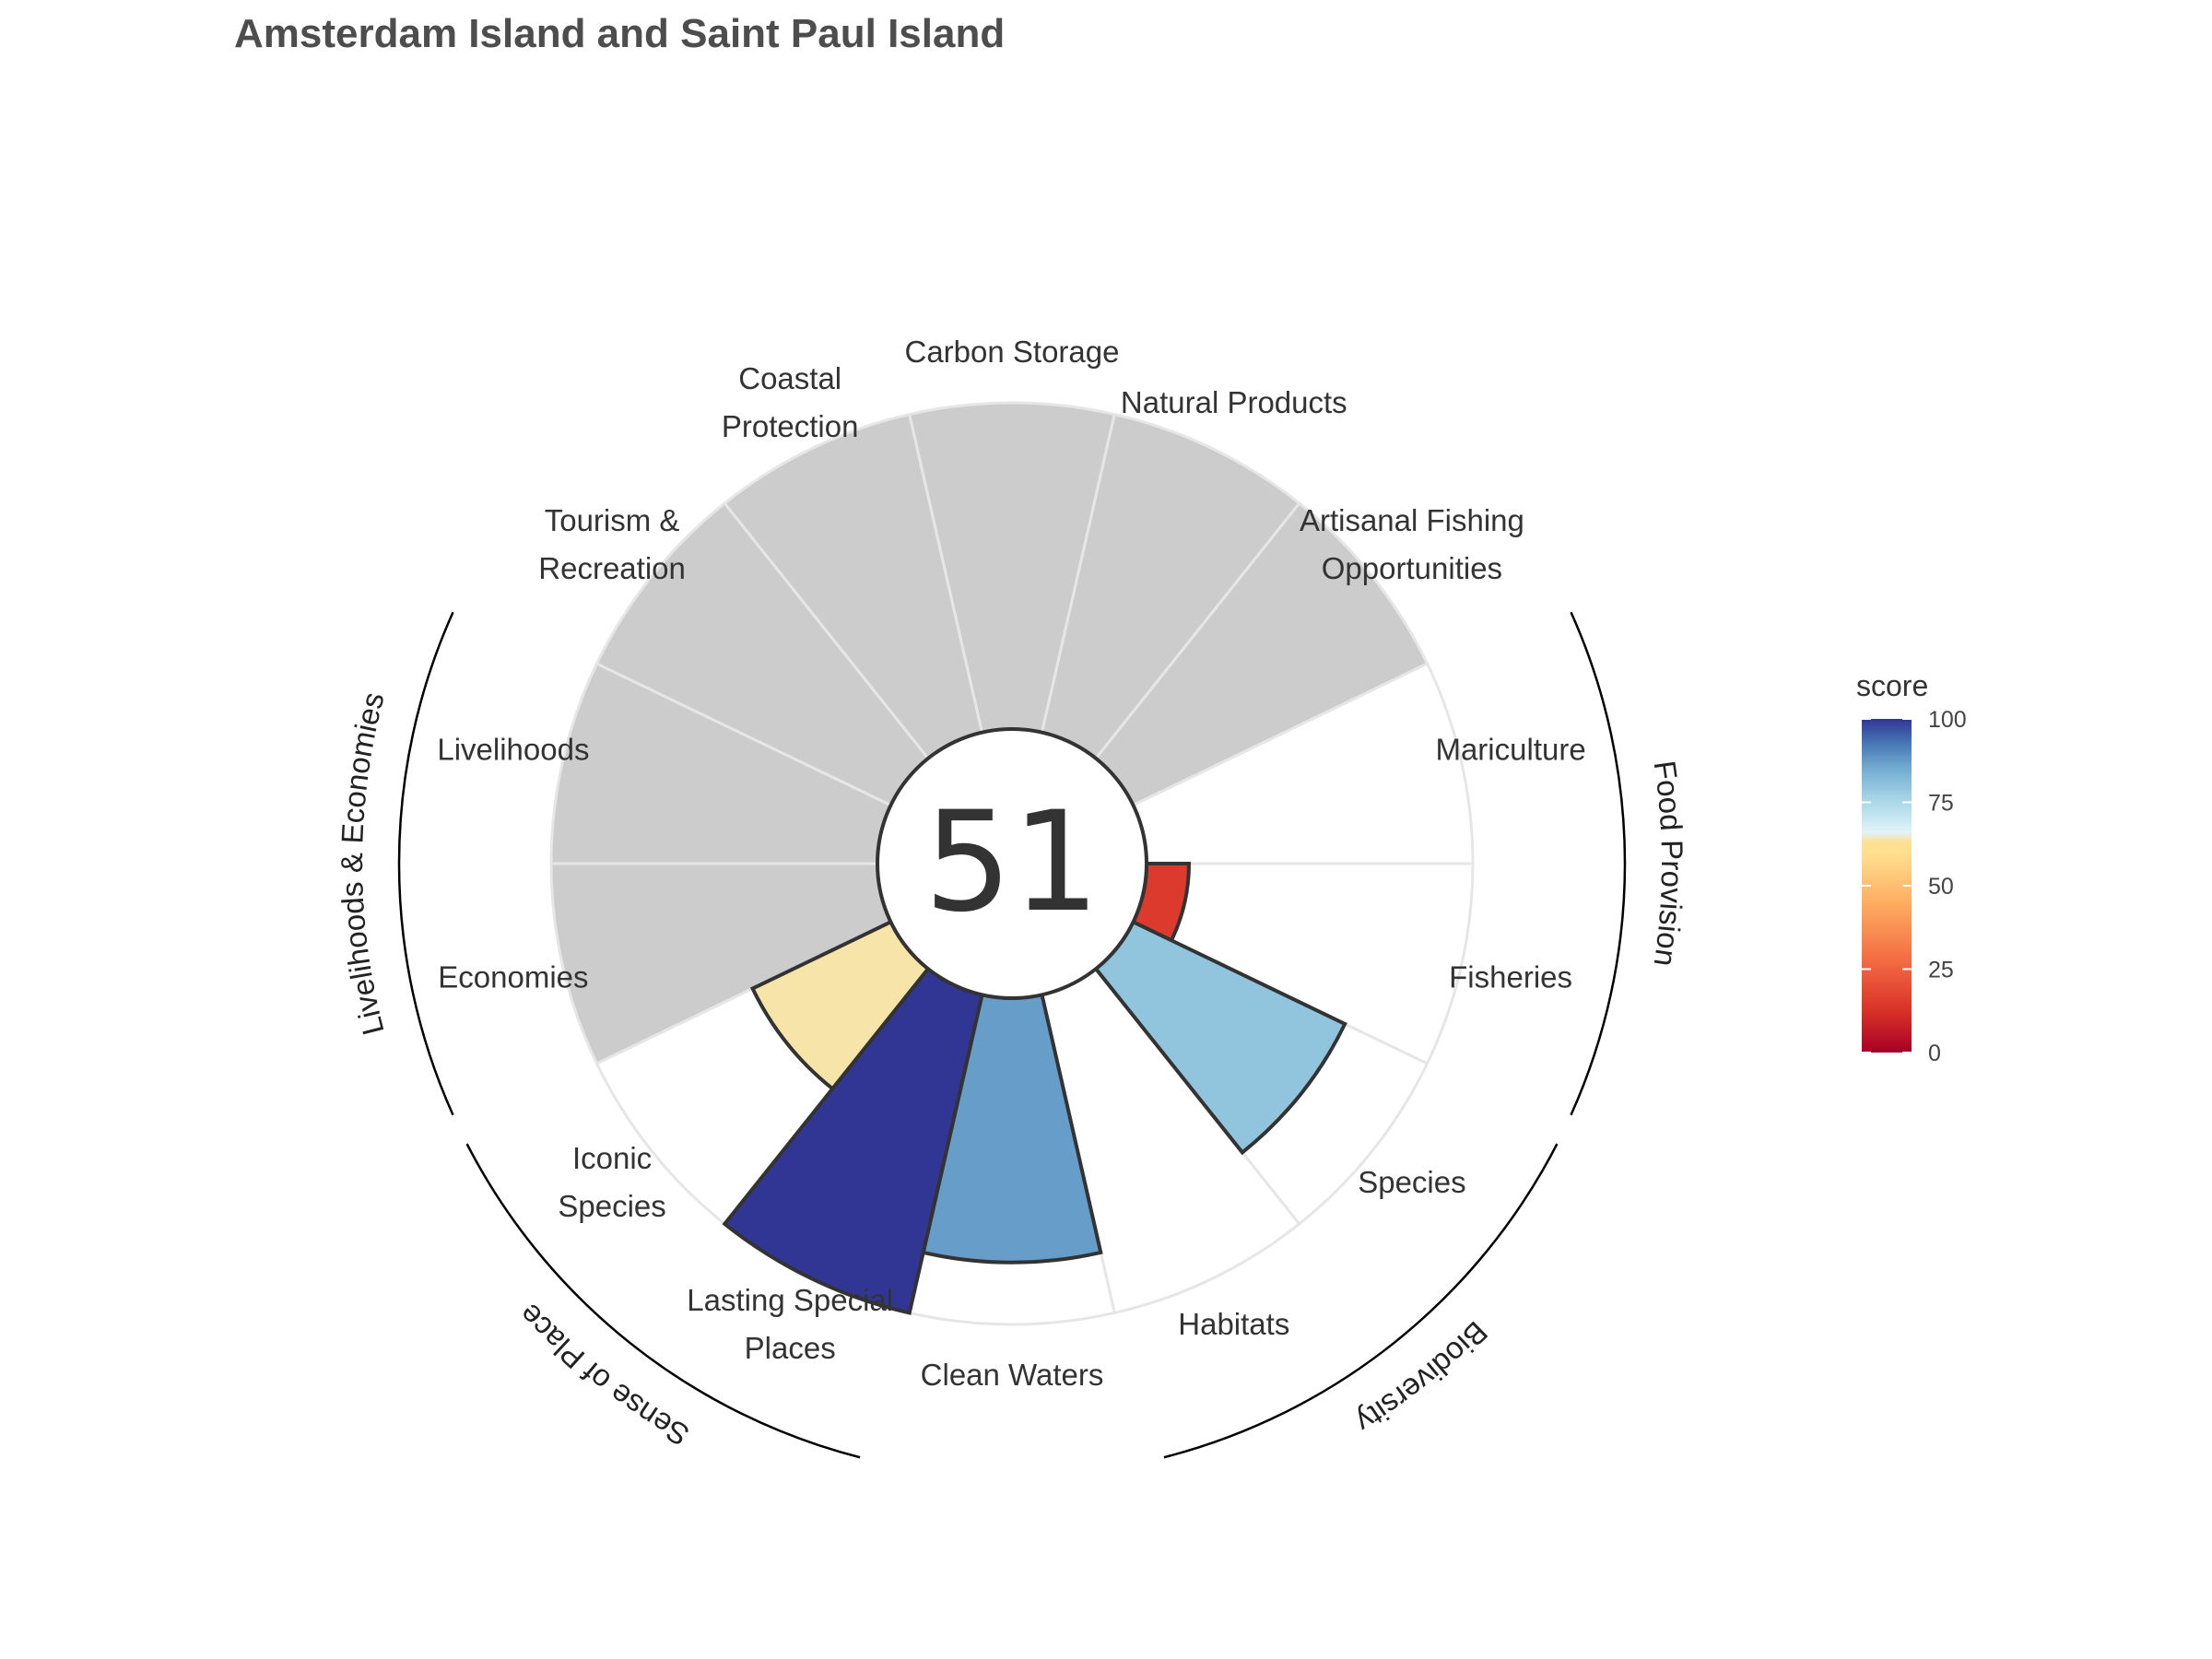 The height and width of the screenshot is (1659, 2212). I want to click on group-arc-biodiversity, so click(1361, 1301).